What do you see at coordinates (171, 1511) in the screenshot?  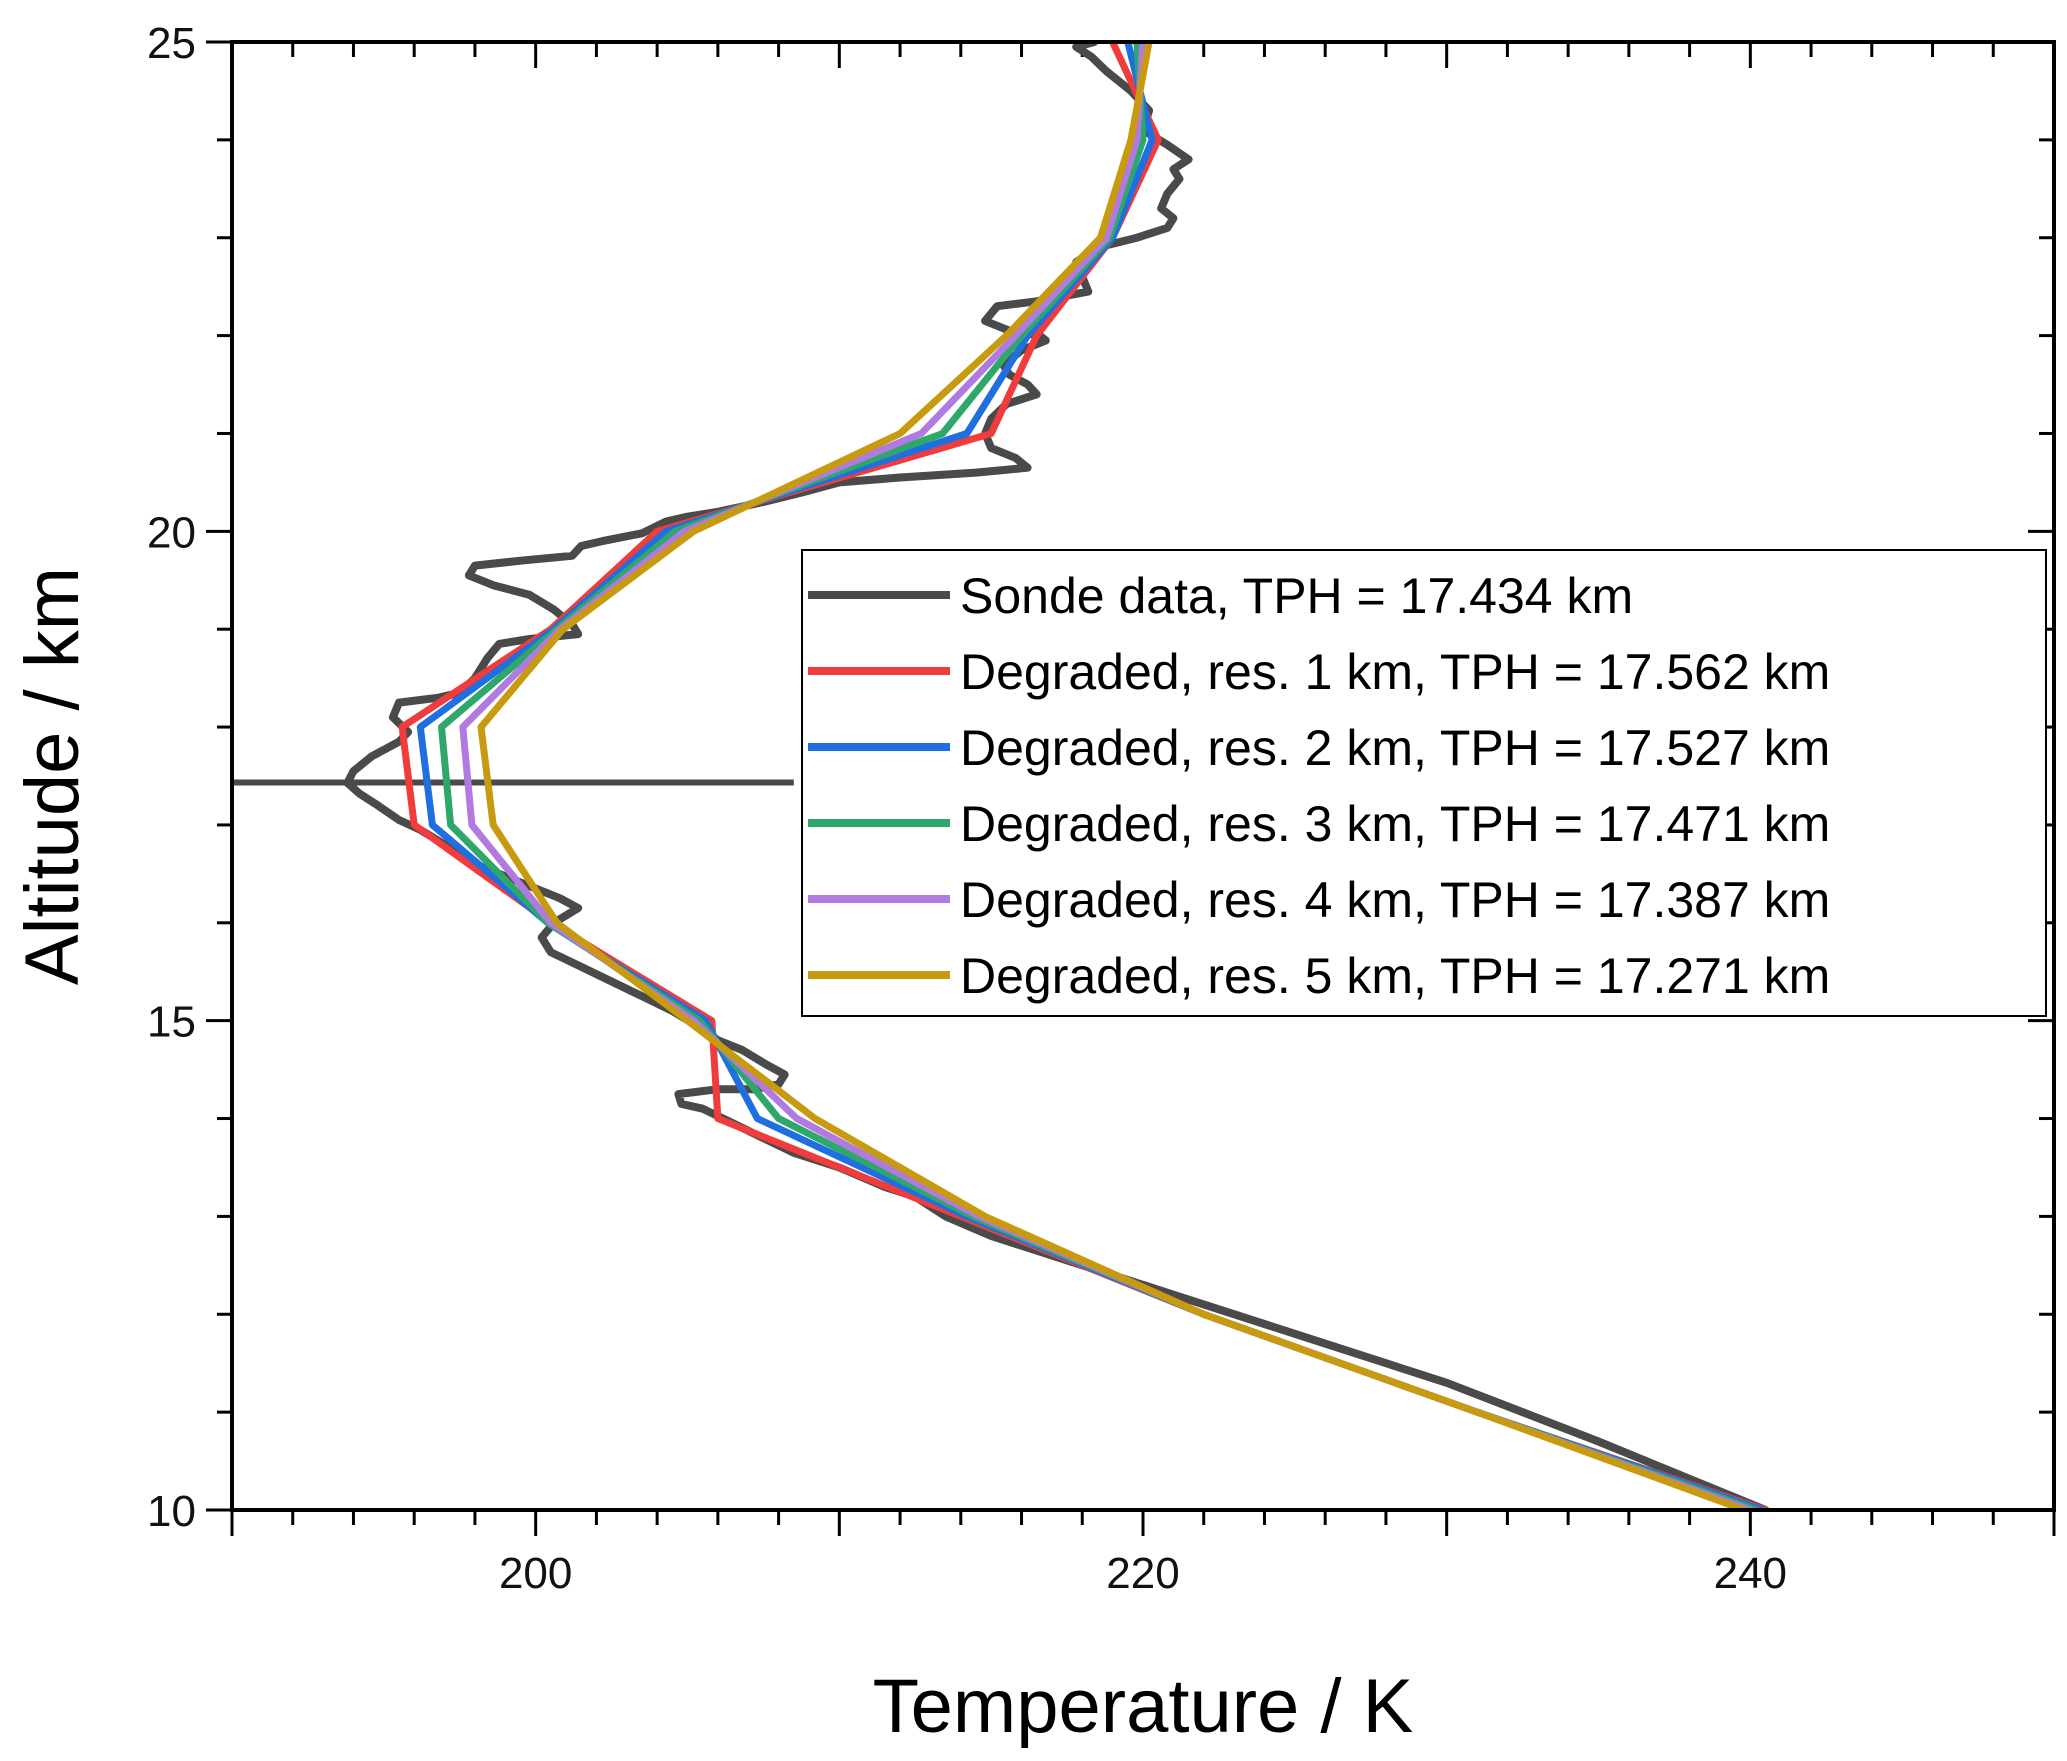 I see `y-tick-label: 10` at bounding box center [171, 1511].